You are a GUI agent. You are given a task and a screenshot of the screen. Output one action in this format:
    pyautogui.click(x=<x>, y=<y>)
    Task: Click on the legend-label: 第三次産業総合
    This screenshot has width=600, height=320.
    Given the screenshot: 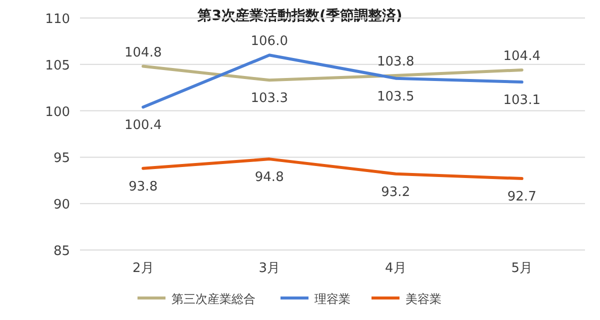 What is the action you would take?
    pyautogui.click(x=214, y=299)
    